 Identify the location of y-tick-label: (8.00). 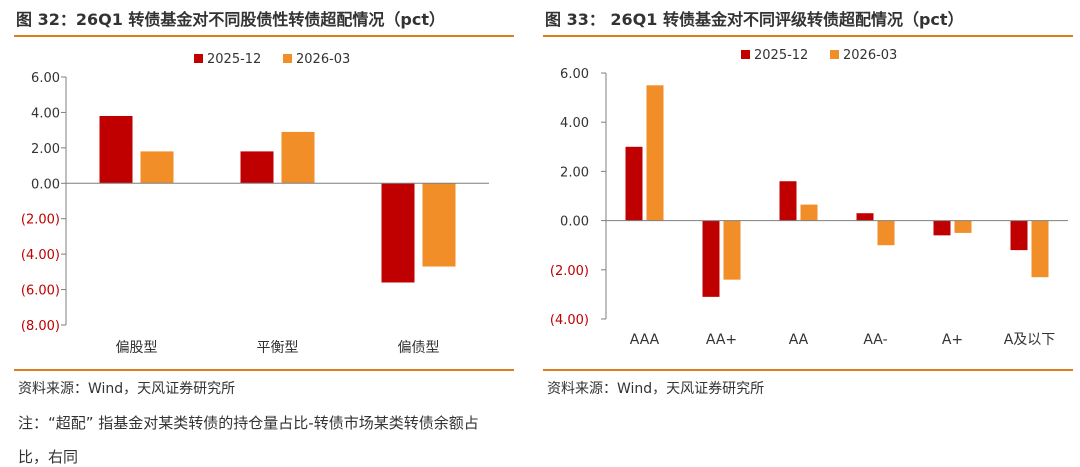
(40, 326).